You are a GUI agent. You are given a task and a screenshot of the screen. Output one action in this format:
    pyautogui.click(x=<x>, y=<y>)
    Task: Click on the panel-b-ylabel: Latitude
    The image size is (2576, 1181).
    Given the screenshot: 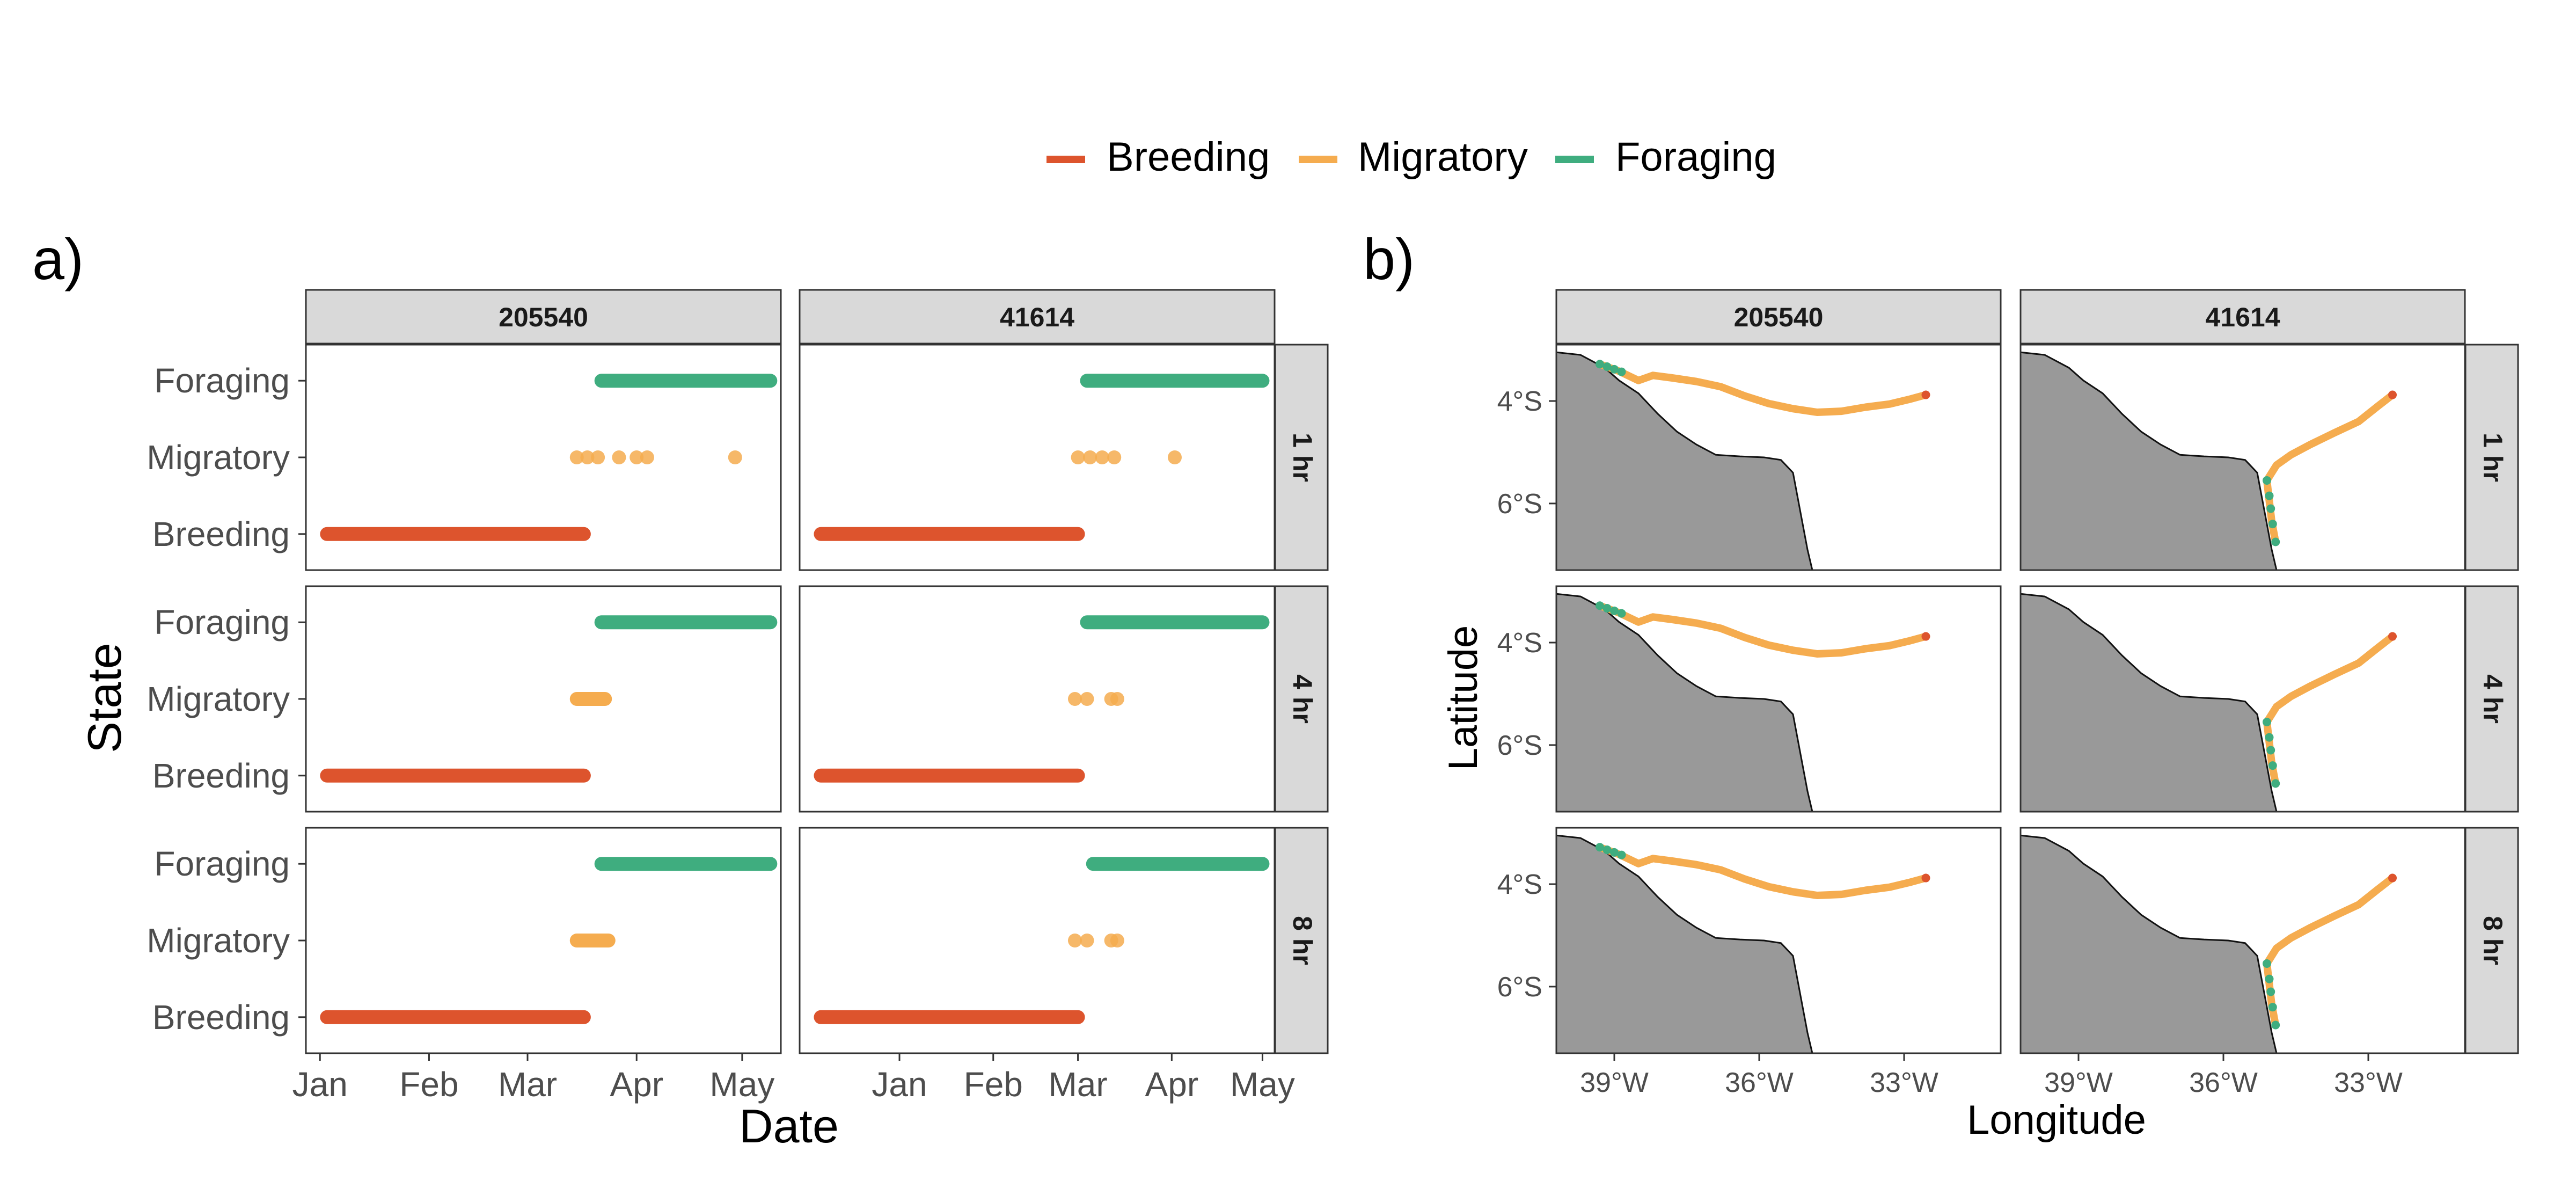 What is the action you would take?
    pyautogui.click(x=1463, y=697)
    